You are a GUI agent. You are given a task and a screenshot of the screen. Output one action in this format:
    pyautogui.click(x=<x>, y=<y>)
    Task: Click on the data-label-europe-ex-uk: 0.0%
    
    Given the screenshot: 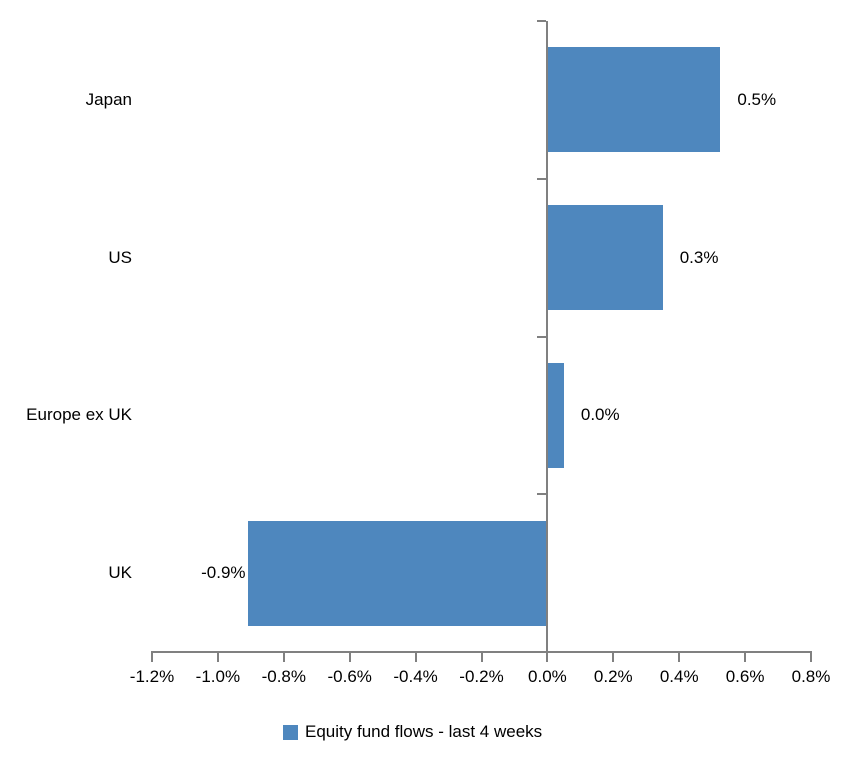 What is the action you would take?
    pyautogui.click(x=600, y=415)
    